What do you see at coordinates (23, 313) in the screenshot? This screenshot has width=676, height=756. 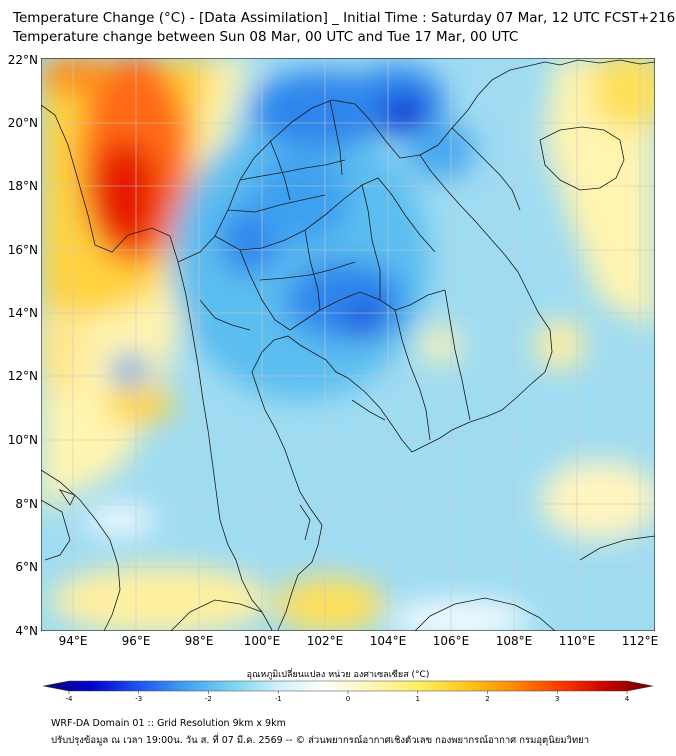 I see `lat-label-14: 14°N` at bounding box center [23, 313].